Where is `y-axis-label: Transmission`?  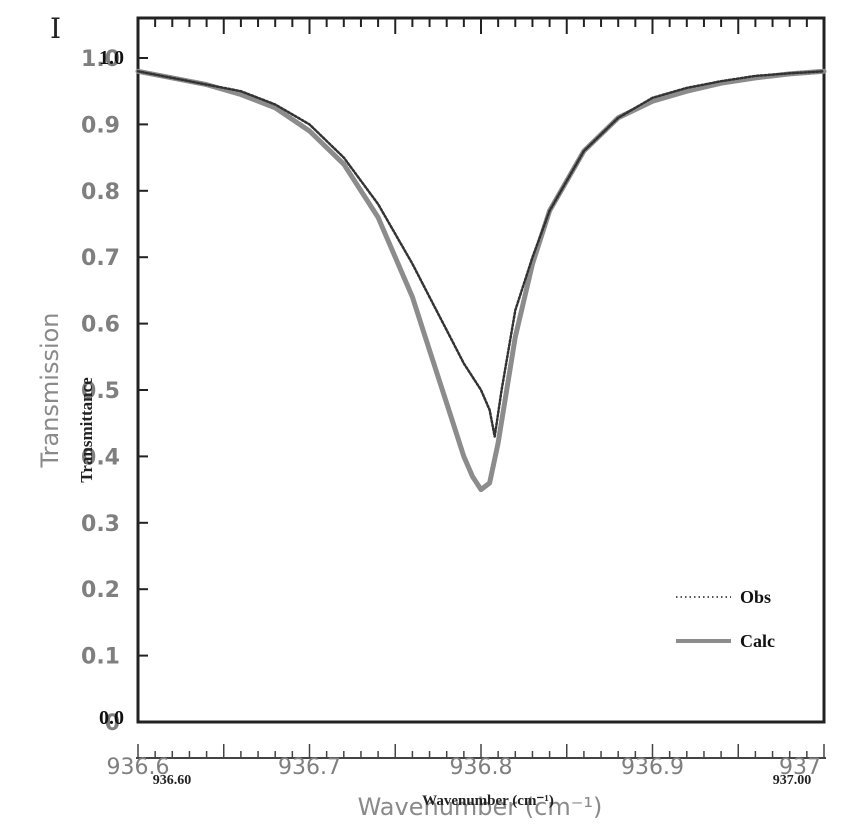
y-axis-label: Transmission is located at coordinates (50, 390).